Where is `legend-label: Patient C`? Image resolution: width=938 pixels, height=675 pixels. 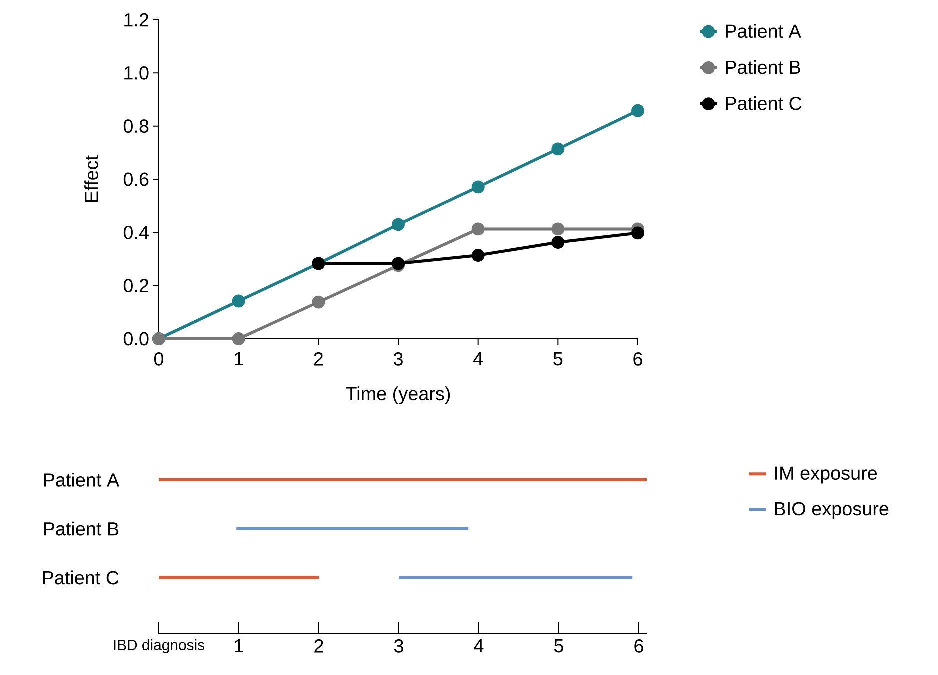 legend-label: Patient C is located at coordinates (764, 103).